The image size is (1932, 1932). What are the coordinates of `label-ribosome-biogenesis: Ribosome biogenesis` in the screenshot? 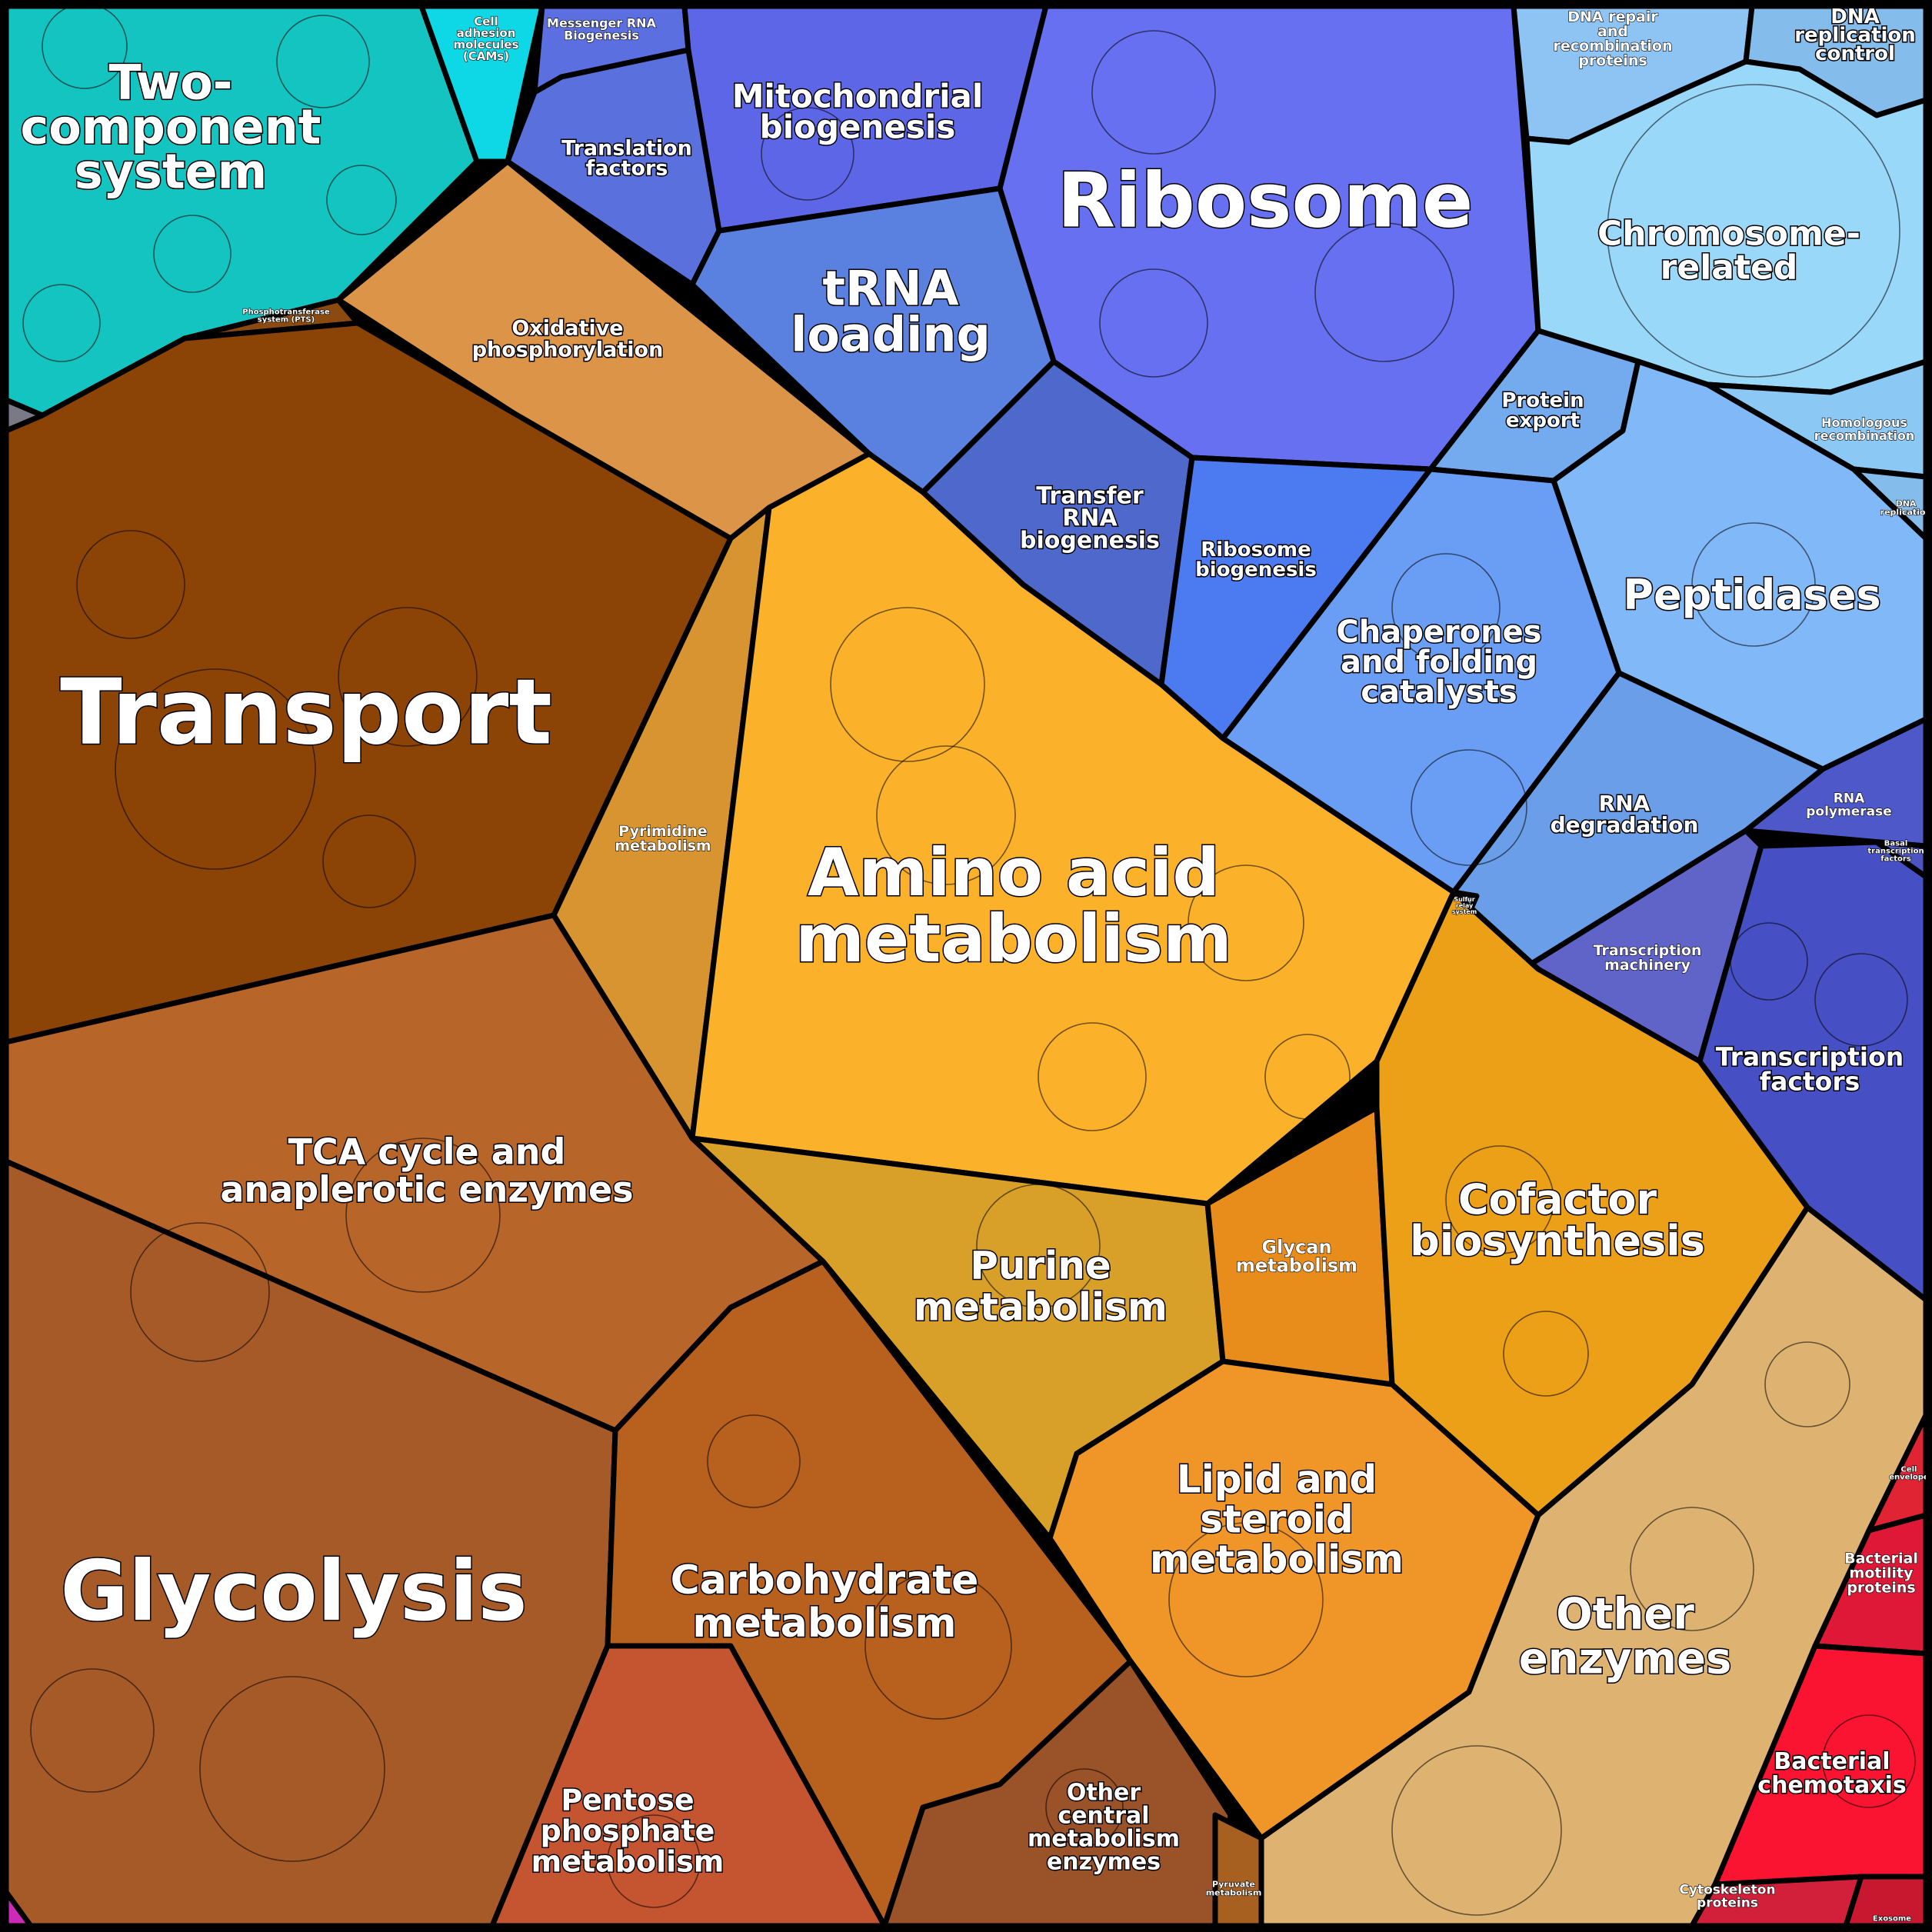 It's located at (1256, 559).